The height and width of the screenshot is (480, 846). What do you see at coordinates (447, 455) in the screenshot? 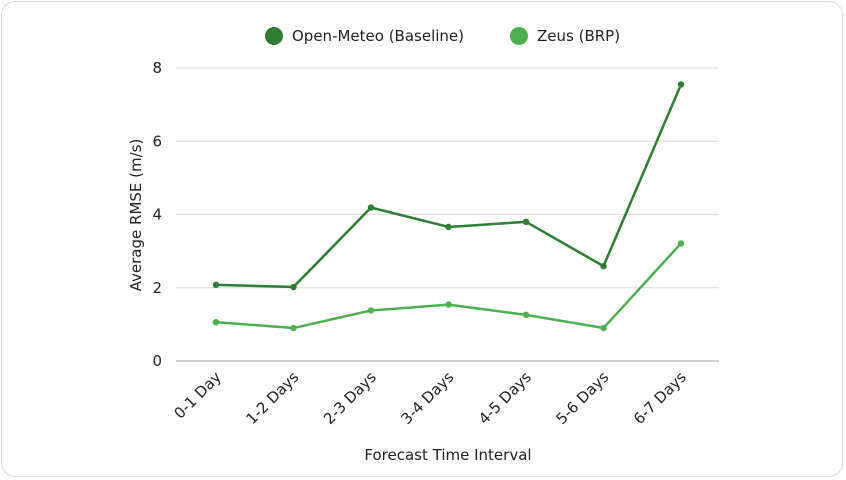
I see `x-axis-title: Forecast Time Interval` at bounding box center [447, 455].